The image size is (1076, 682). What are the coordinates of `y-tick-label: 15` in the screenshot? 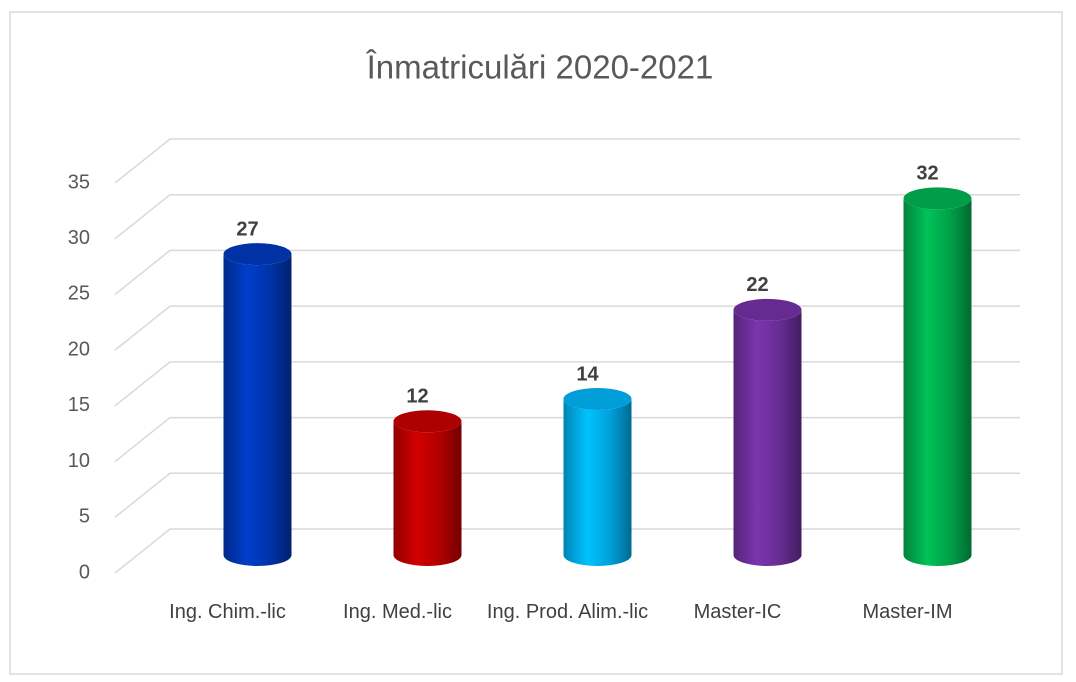 It's located at (79, 405).